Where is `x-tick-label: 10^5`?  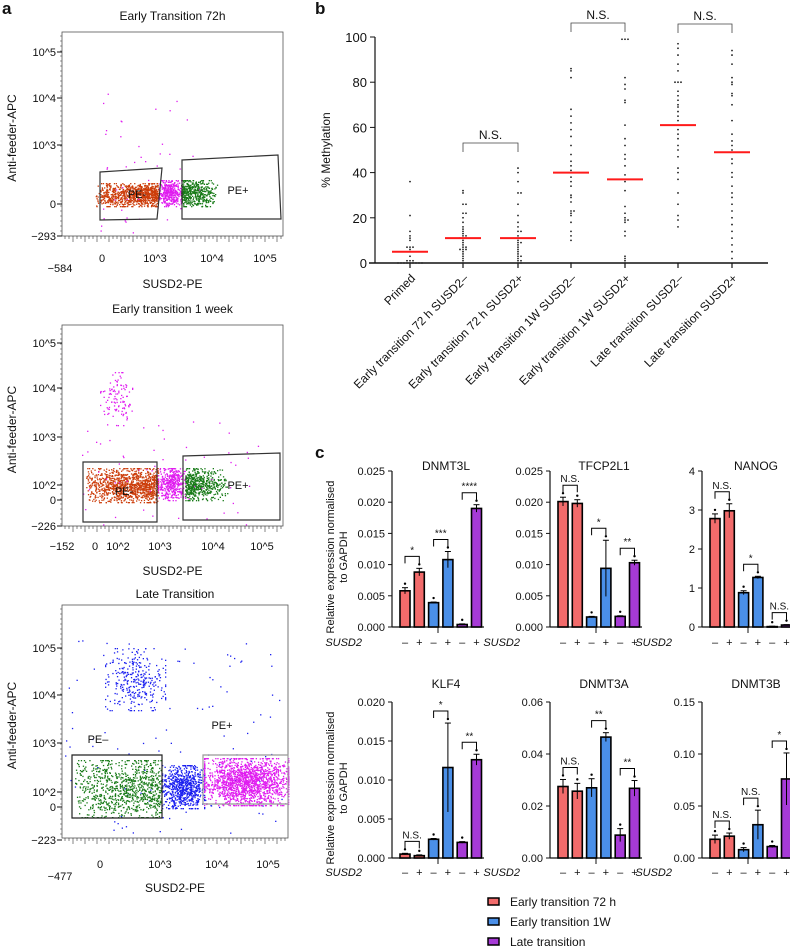
x-tick-label: 10^5 is located at coordinates (262, 547).